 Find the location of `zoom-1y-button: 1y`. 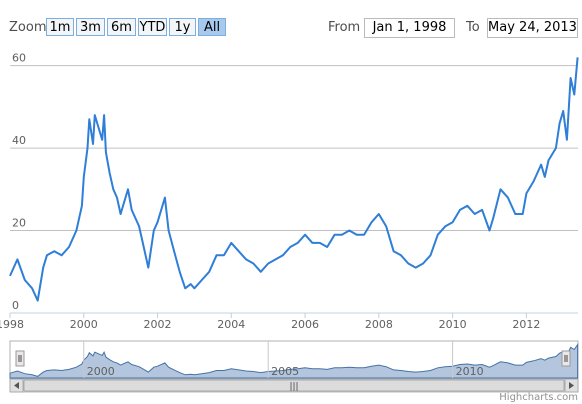

zoom-1y-button: 1y is located at coordinates (182, 27).